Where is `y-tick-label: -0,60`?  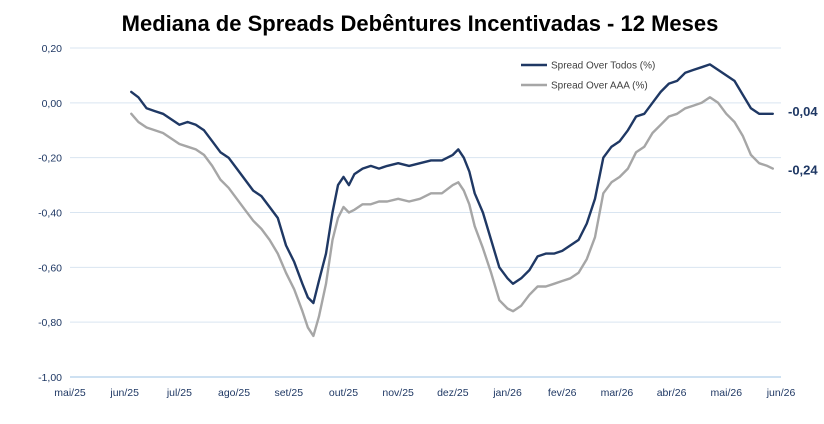 y-tick-label: -0,60 is located at coordinates (50, 268).